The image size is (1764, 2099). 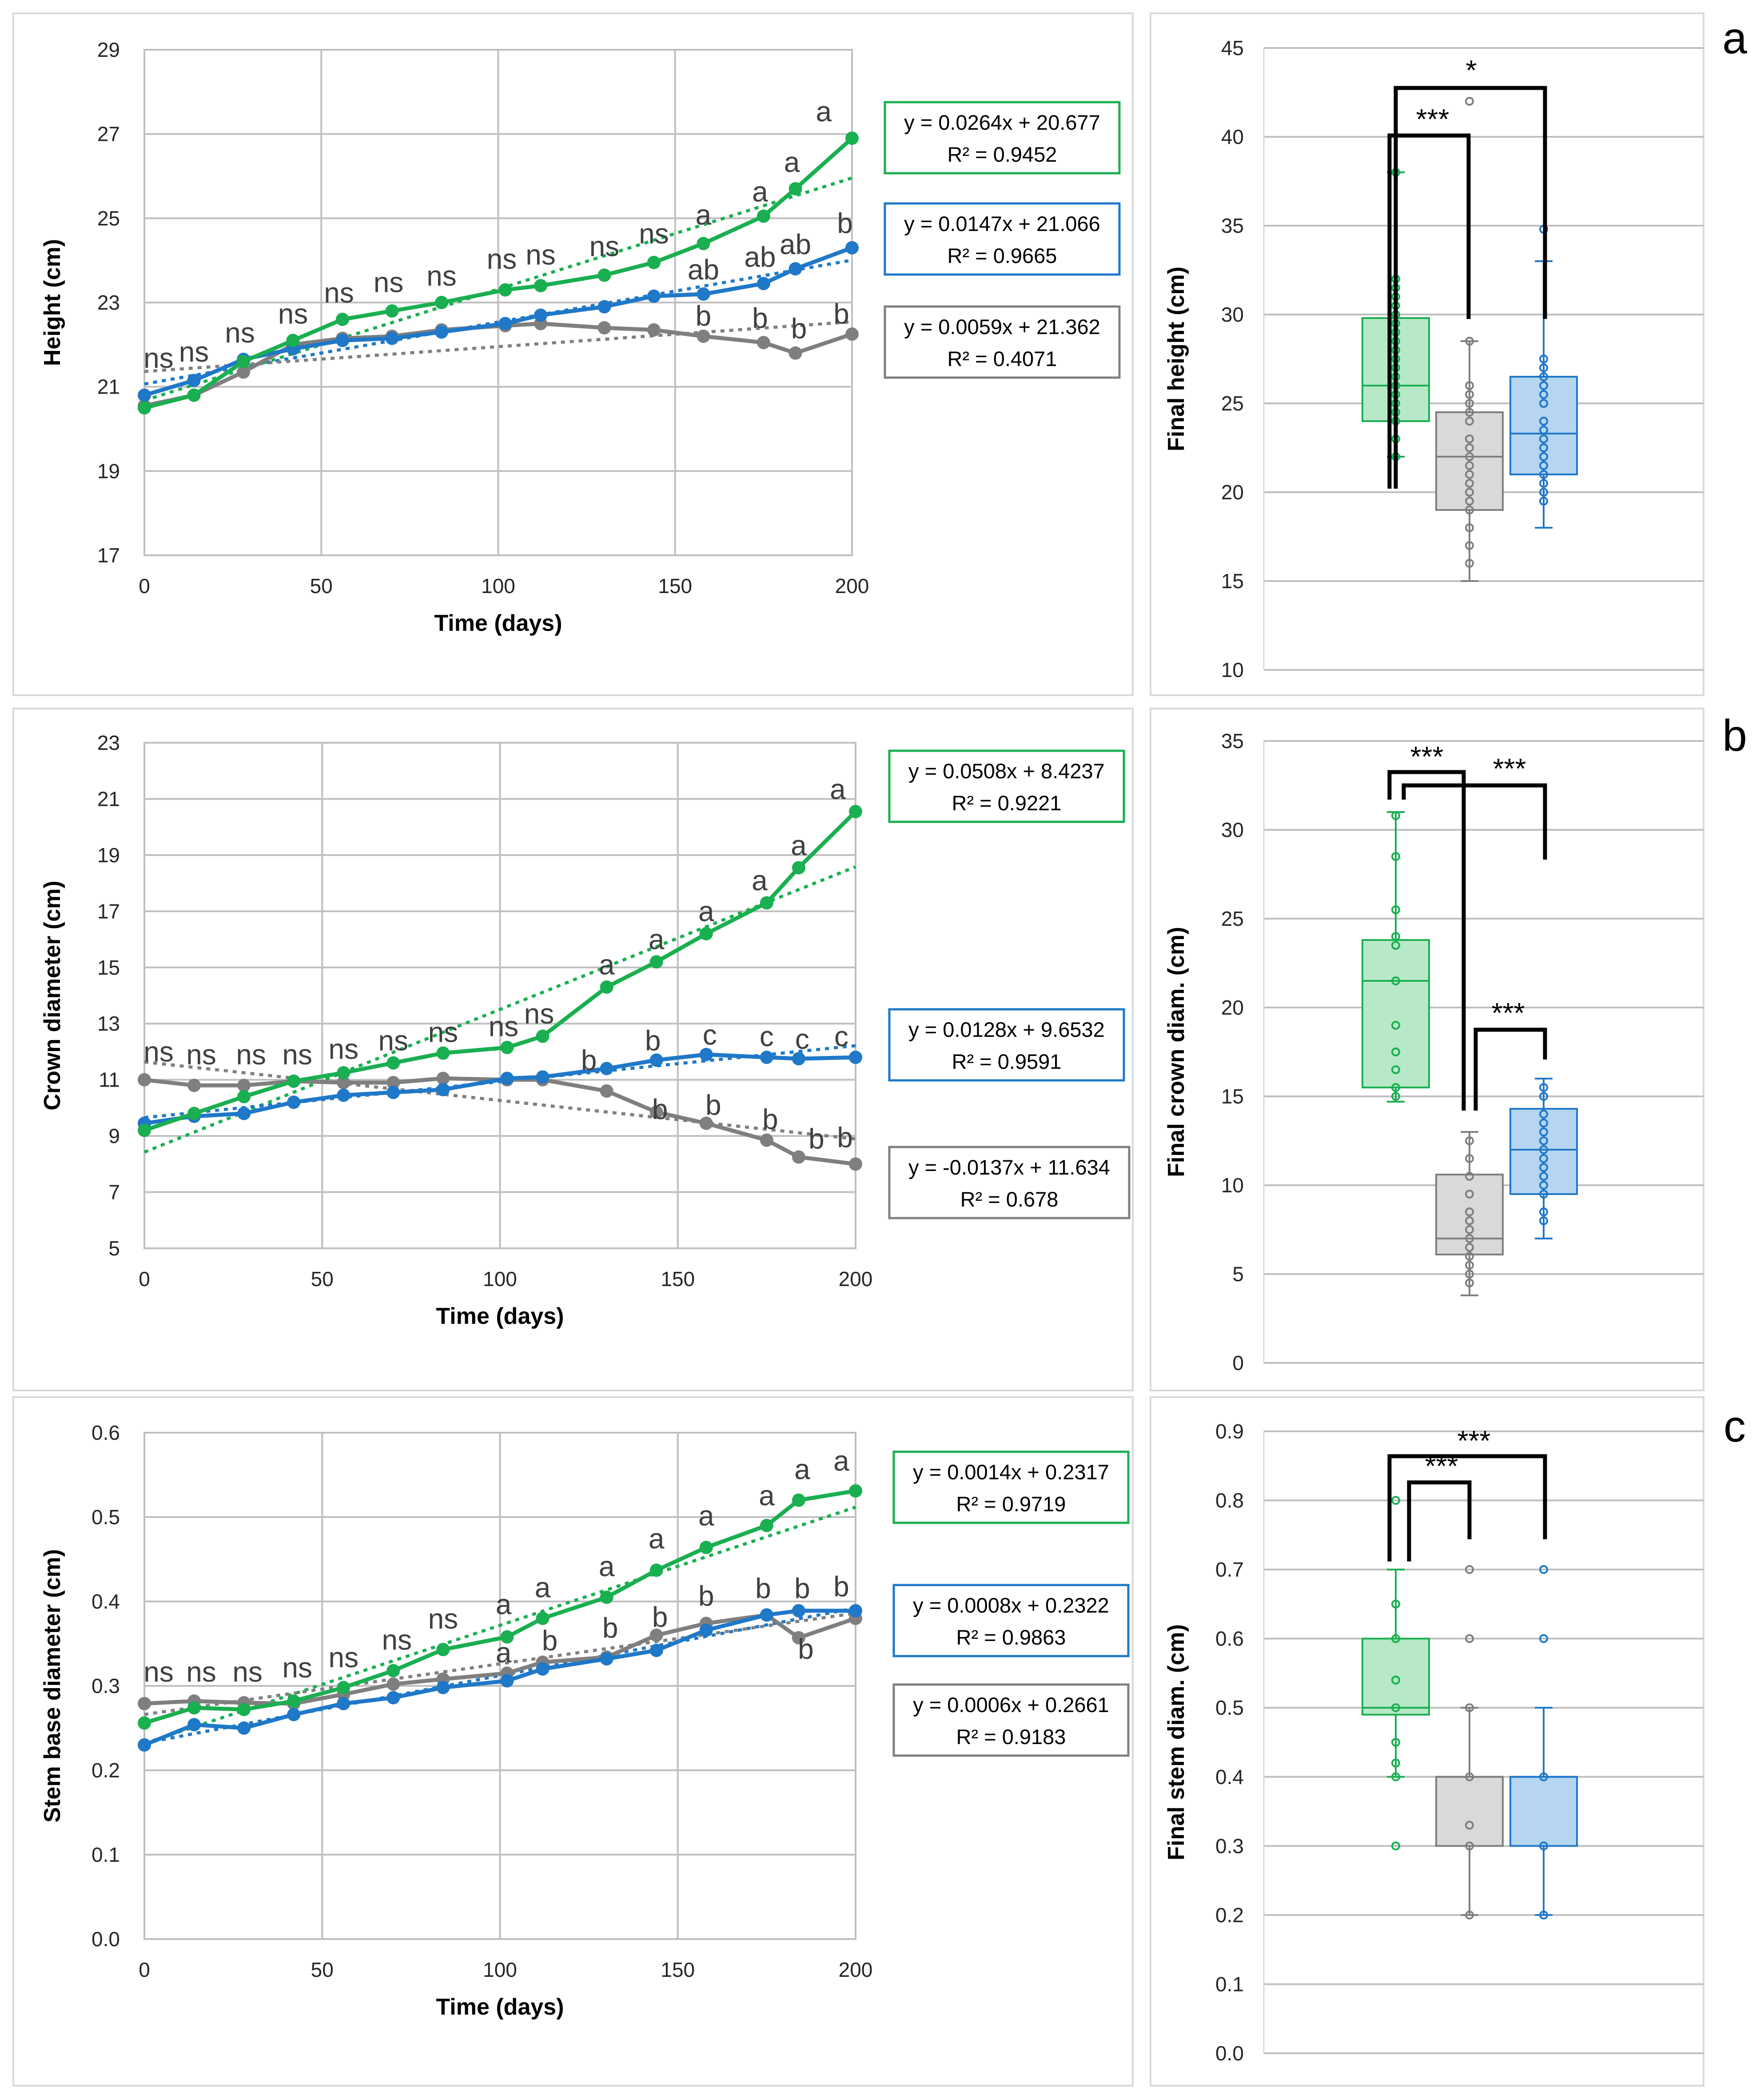 I want to click on y-tick-label: 0.2, so click(x=1230, y=1916).